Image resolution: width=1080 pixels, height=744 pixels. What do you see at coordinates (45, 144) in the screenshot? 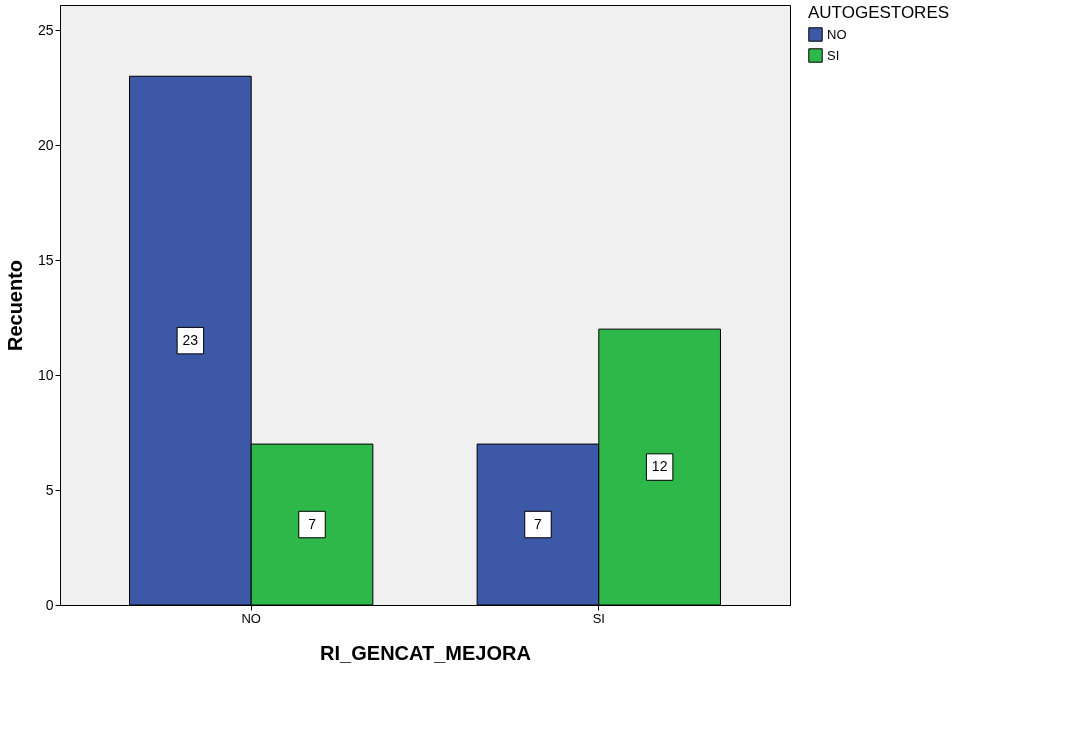
I see `y-tick-label: 20` at bounding box center [45, 144].